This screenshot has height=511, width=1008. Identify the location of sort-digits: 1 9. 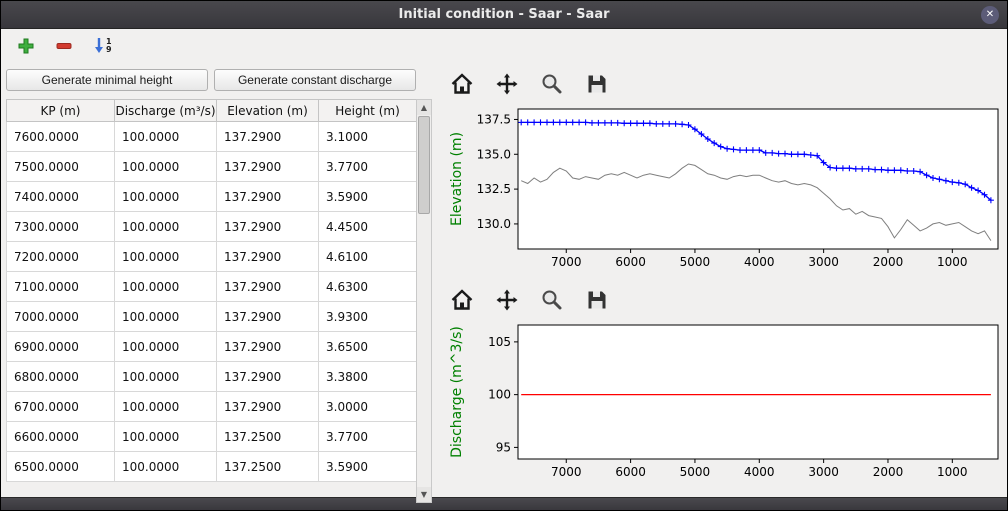
(109, 45).